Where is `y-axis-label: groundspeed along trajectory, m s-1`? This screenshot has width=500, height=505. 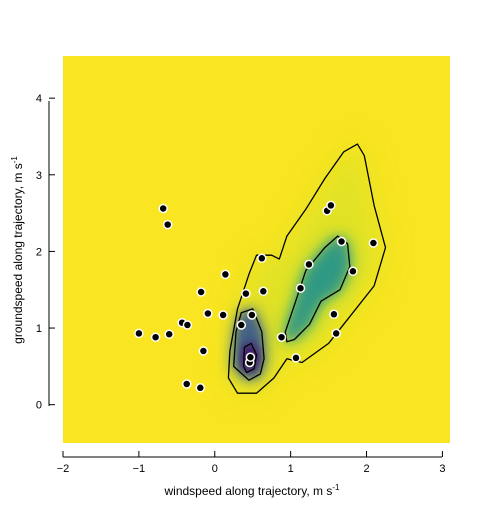 y-axis-label: groundspeed along trajectory, m s-1 is located at coordinates (17, 250).